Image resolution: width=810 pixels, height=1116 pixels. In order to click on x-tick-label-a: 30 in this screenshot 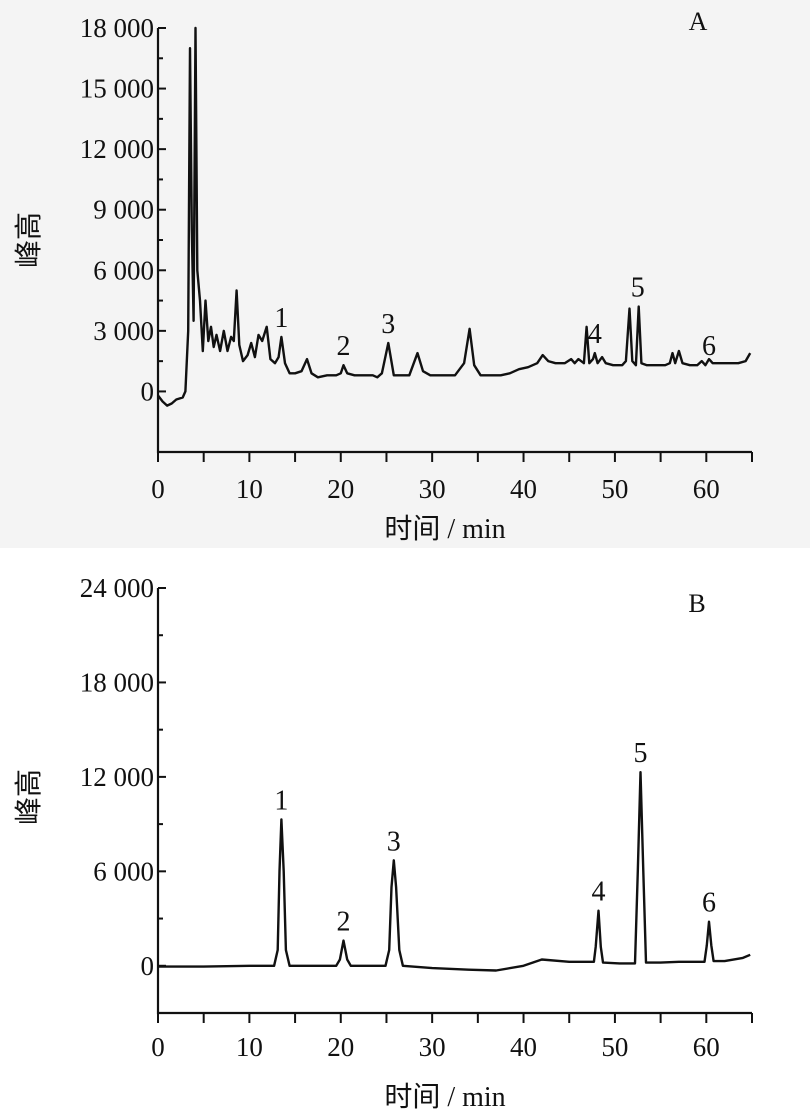, I will do `click(432, 489)`.